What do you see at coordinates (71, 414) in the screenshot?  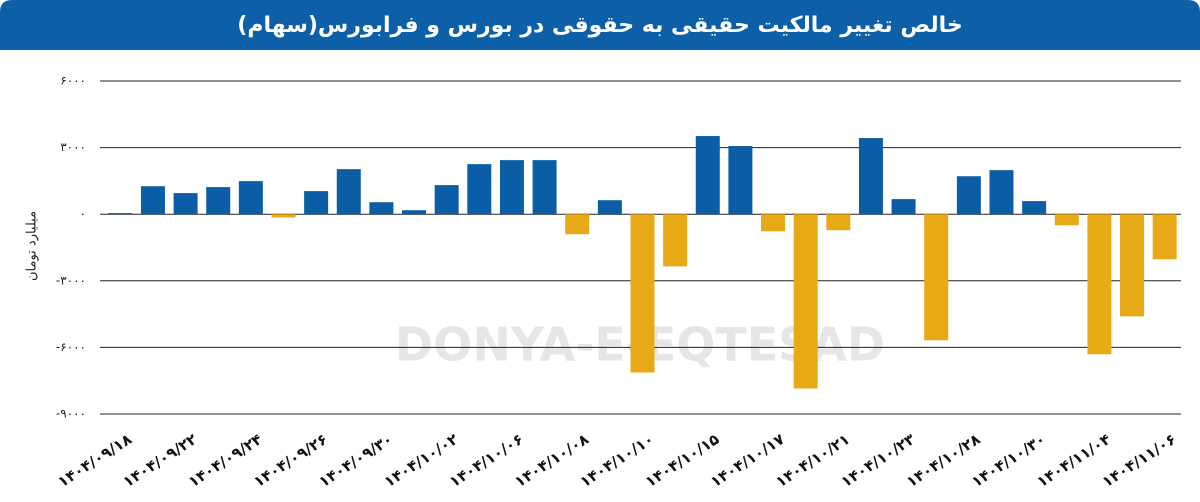 I see `y-tick-label: -۹۰۰۰` at bounding box center [71, 414].